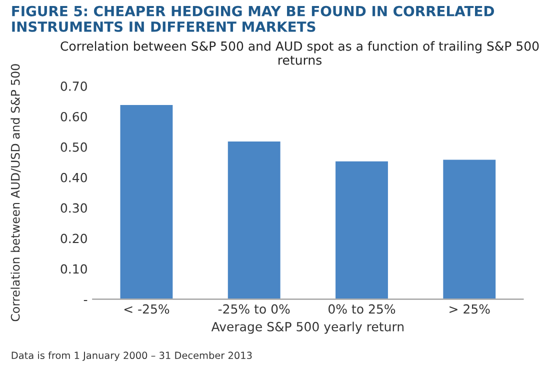 The width and height of the screenshot is (545, 374). Describe the element at coordinates (73, 86) in the screenshot. I see `y-tick-label: 0.70` at that location.